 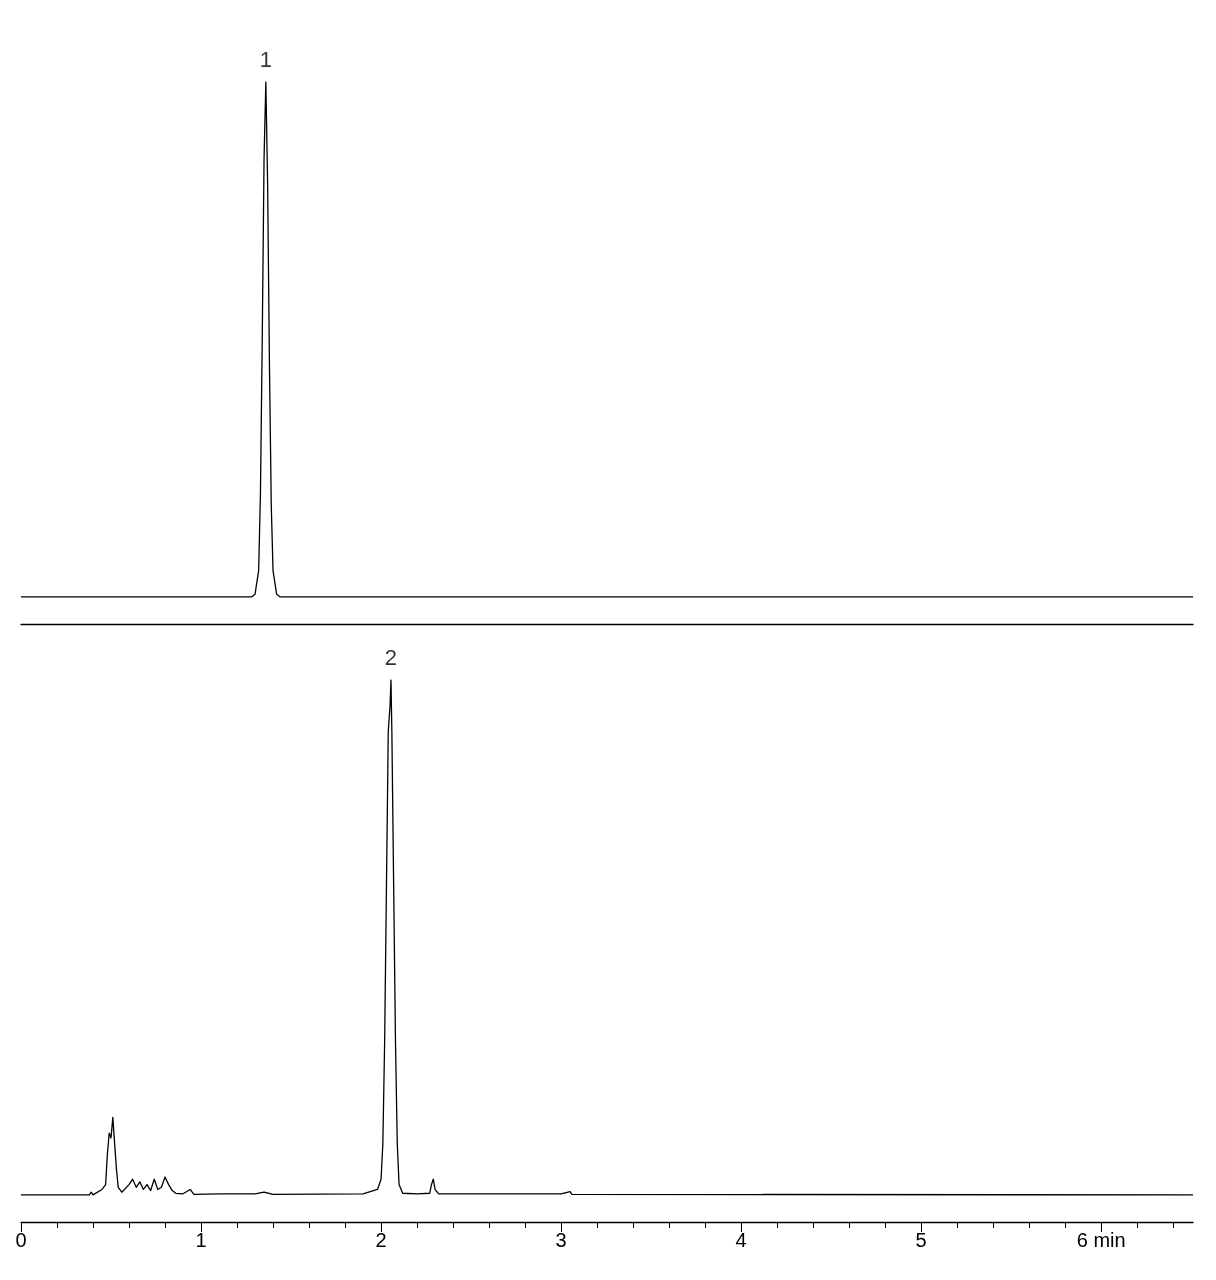 What do you see at coordinates (265, 59) in the screenshot?
I see `annotation: 1` at bounding box center [265, 59].